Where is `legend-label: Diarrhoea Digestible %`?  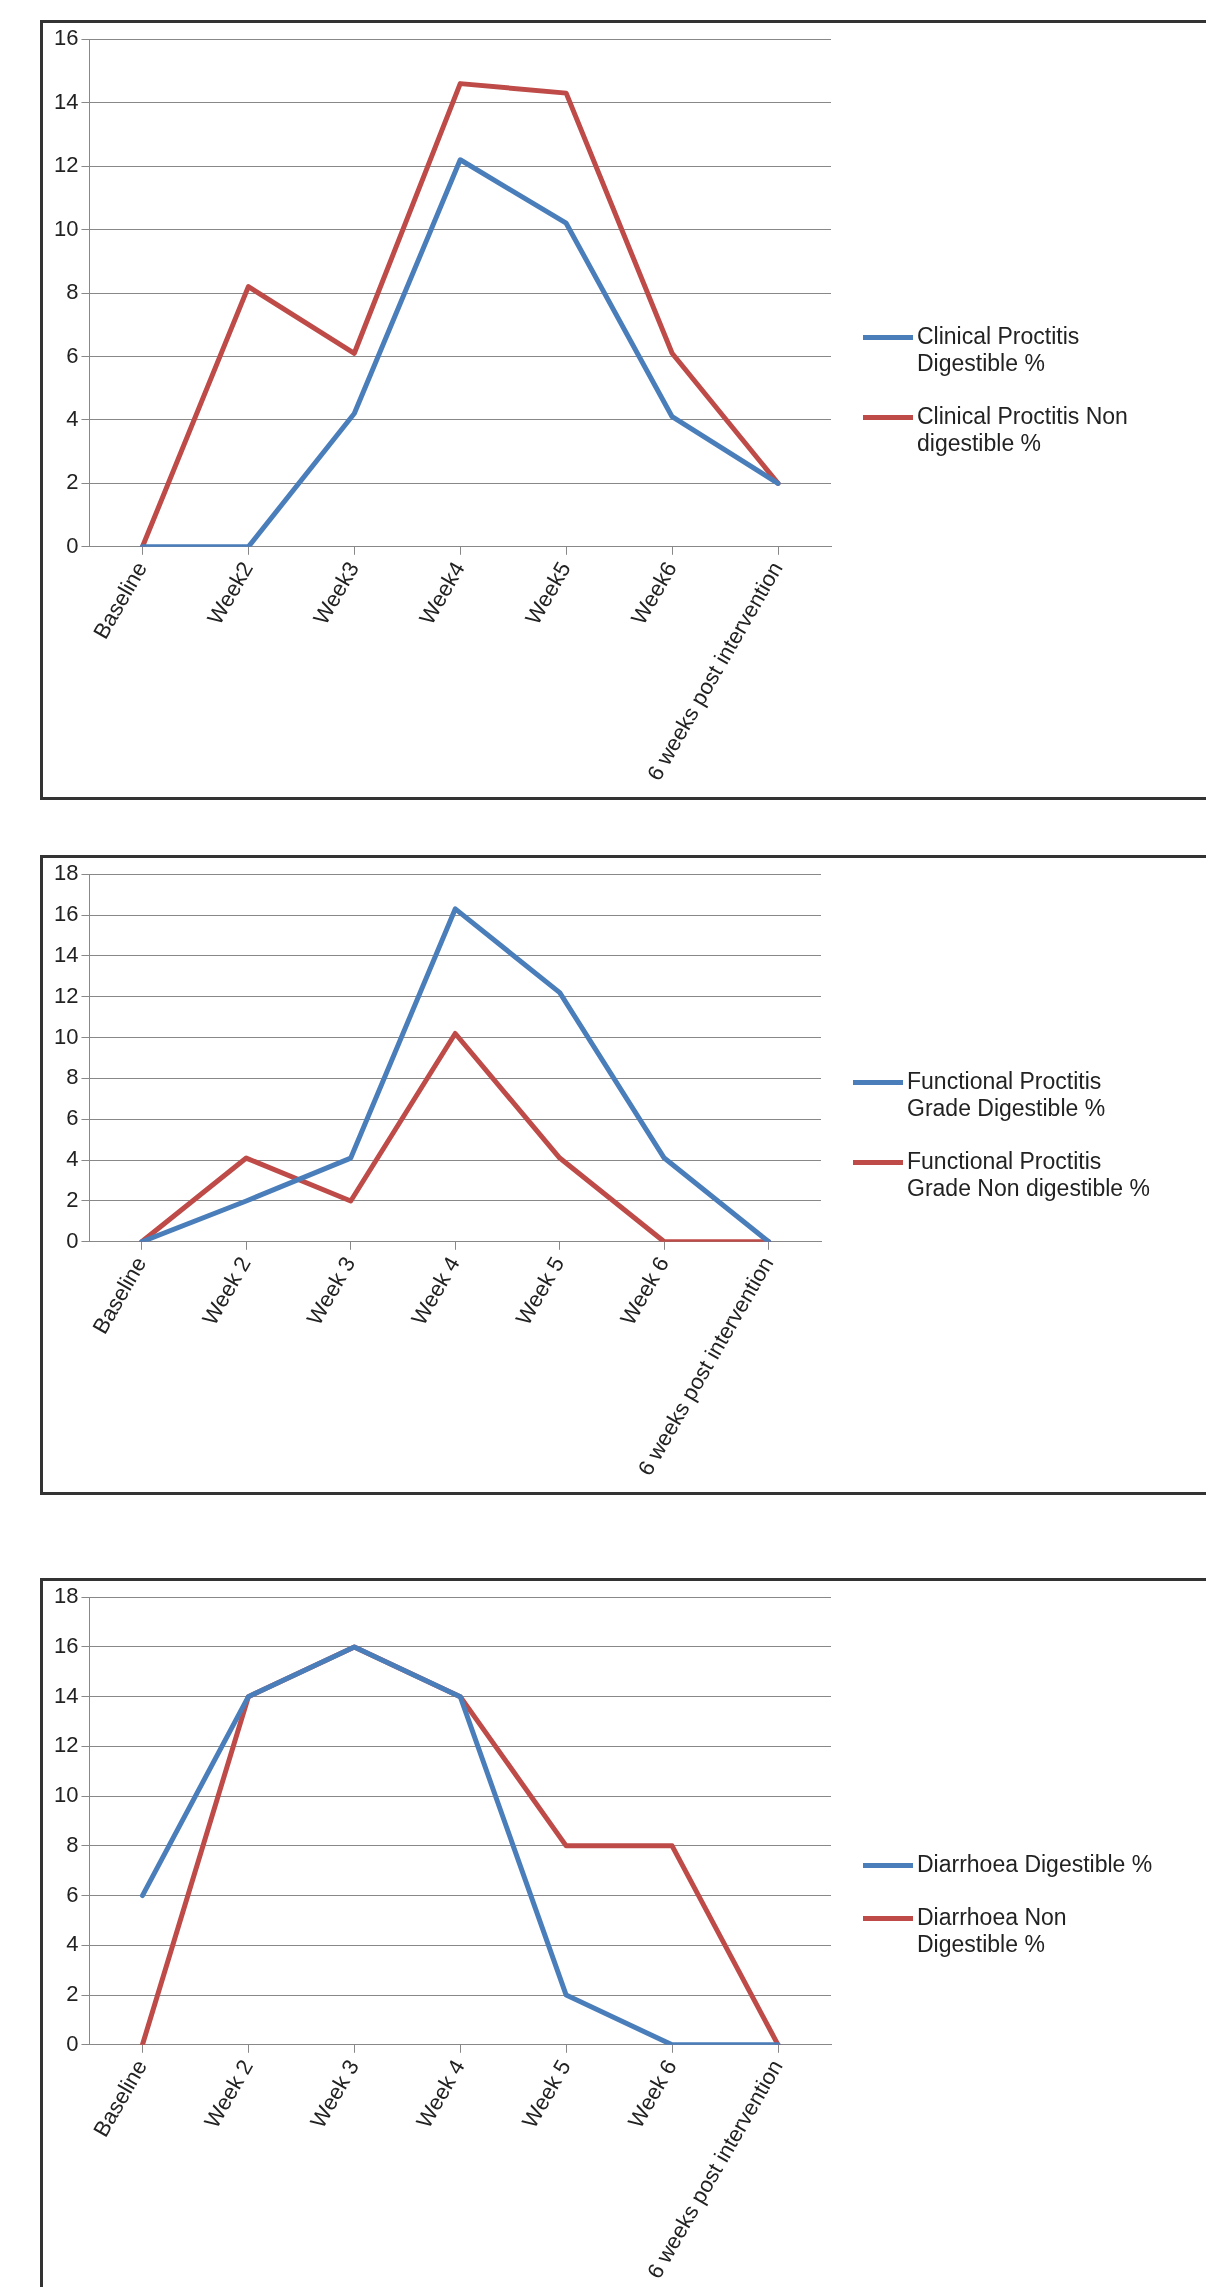
legend-label: Diarrhoea Digestible % is located at coordinates (1035, 1864).